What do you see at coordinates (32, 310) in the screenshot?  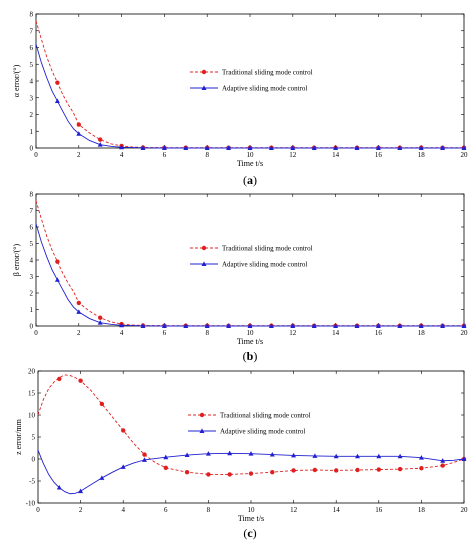 I see `y-tick-label: 1` at bounding box center [32, 310].